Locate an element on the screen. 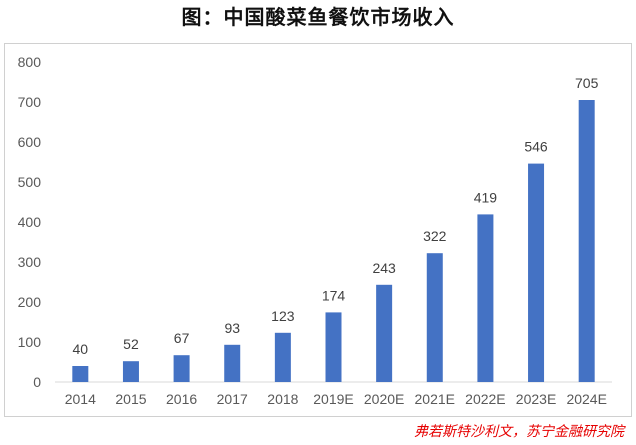 This screenshot has width=636, height=445. y-tick-label: 100 is located at coordinates (30, 342).